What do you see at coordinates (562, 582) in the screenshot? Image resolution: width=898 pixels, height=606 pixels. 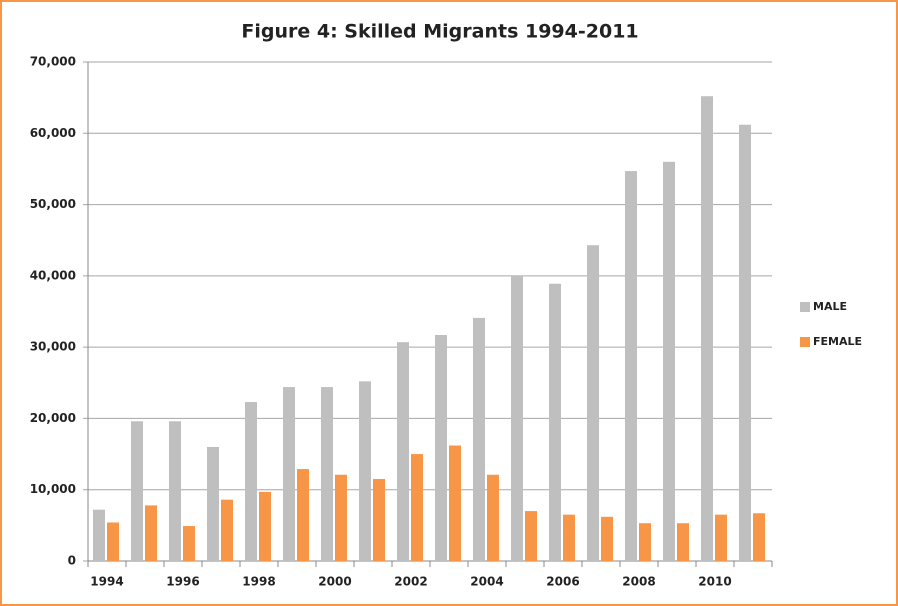 I see `x-tick-label: 2006` at bounding box center [562, 582].